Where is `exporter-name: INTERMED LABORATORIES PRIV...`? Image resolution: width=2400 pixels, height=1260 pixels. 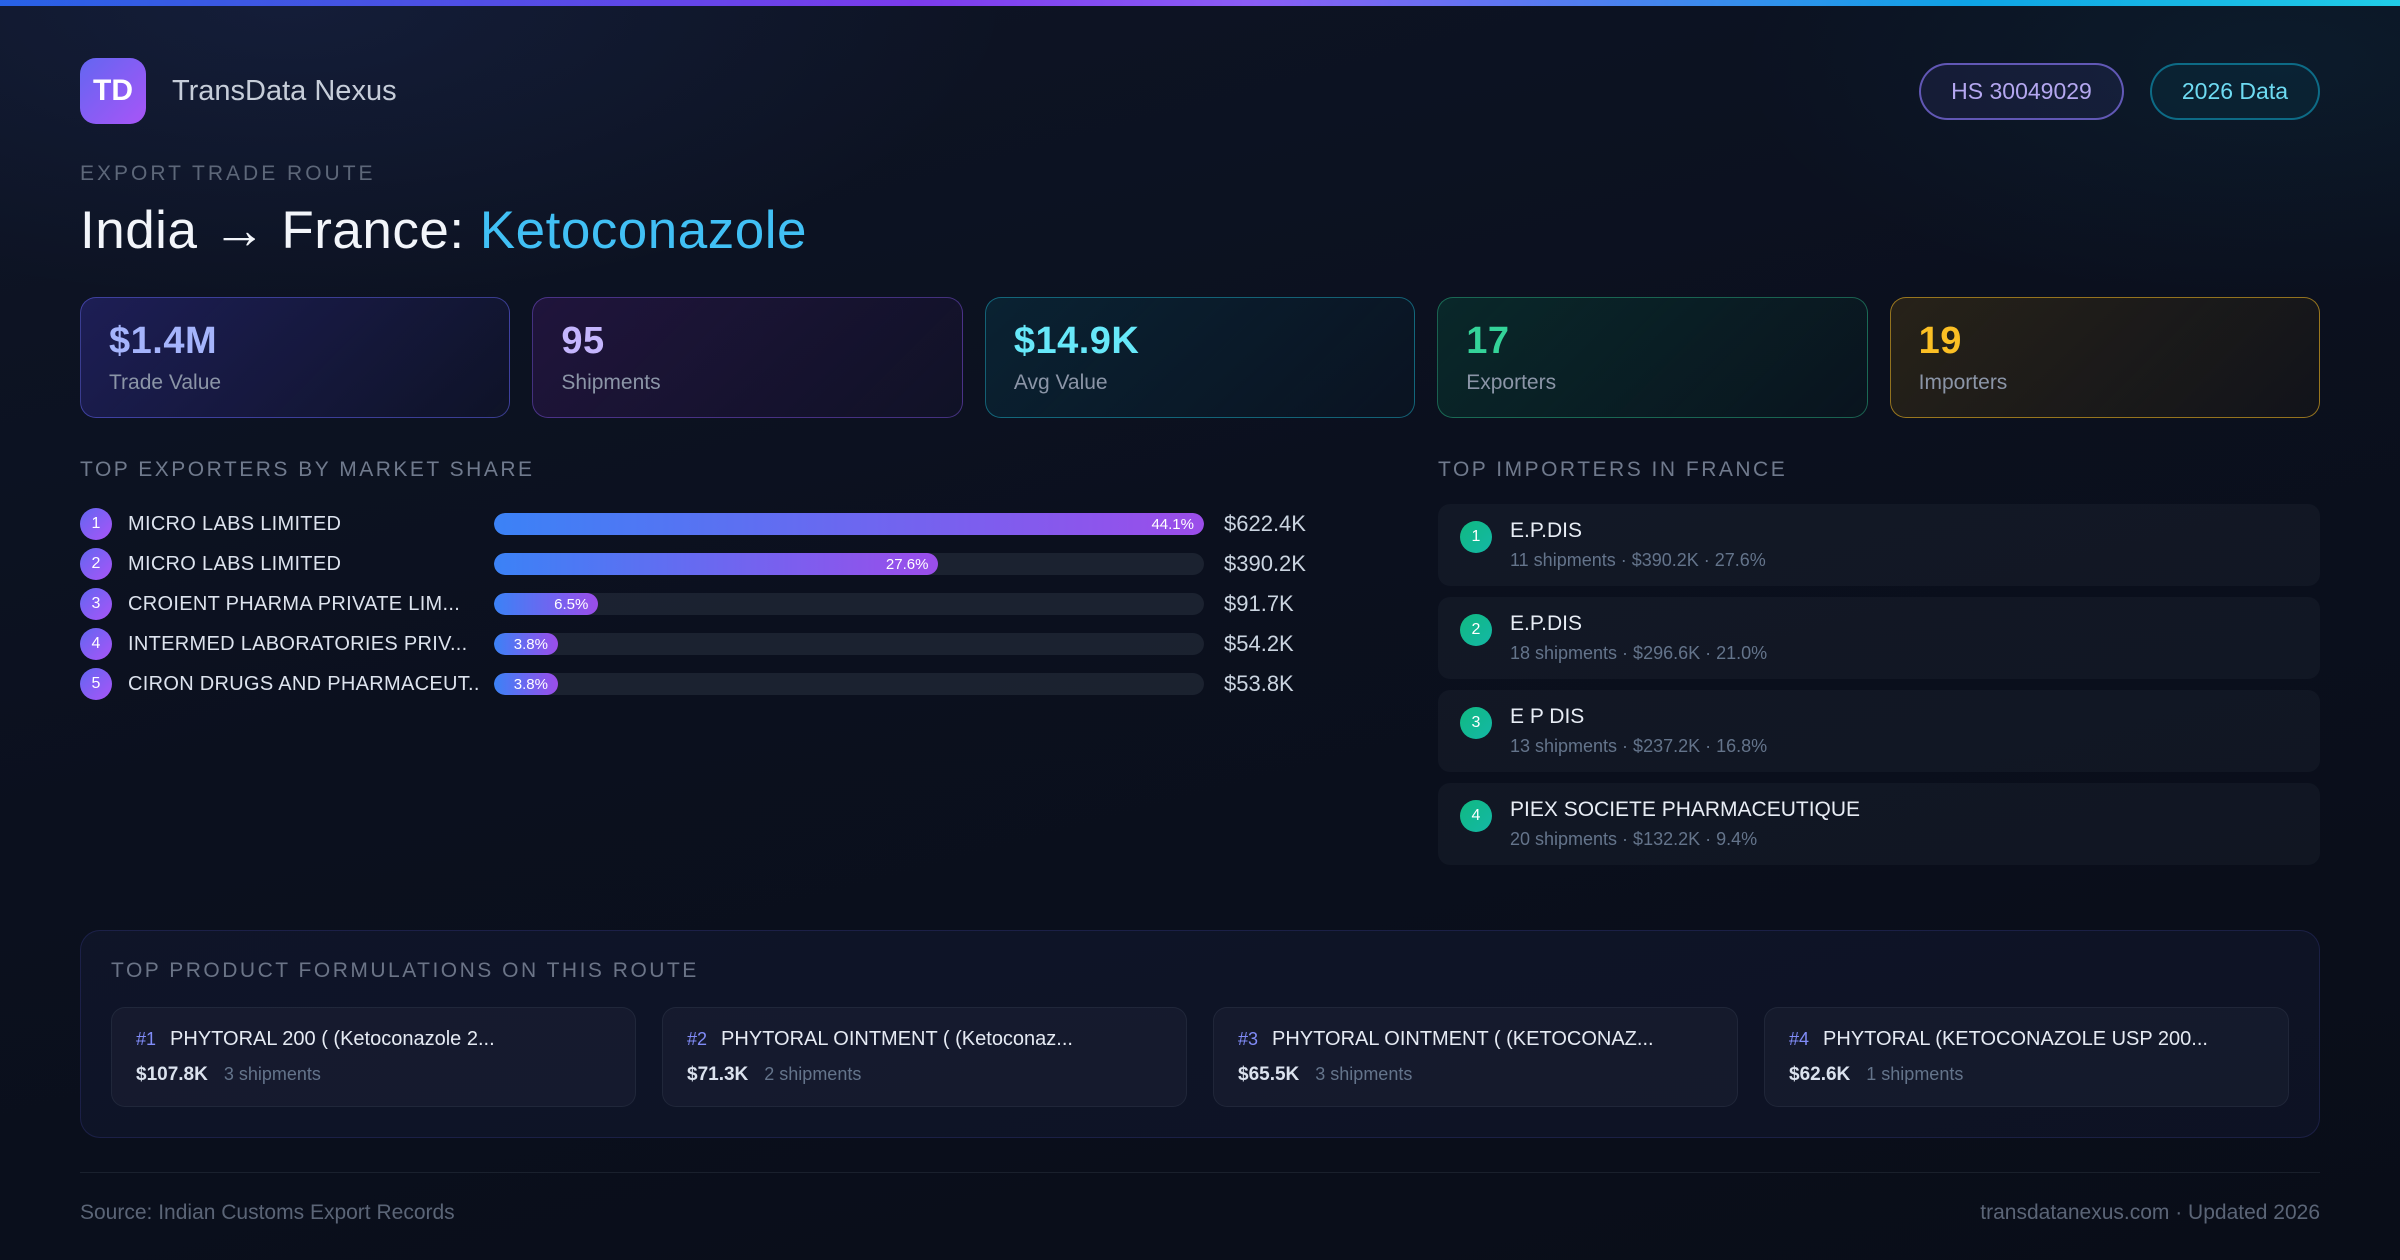 exporter-name: INTERMED LABORATORIES PRIV... is located at coordinates (298, 643).